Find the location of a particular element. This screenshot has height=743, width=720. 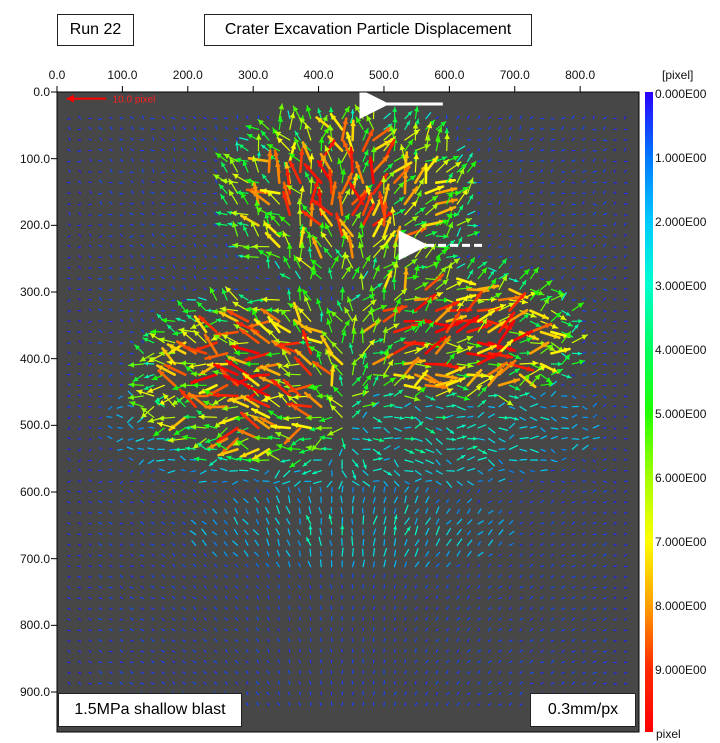

run-label: Run 22 is located at coordinates (95, 30).